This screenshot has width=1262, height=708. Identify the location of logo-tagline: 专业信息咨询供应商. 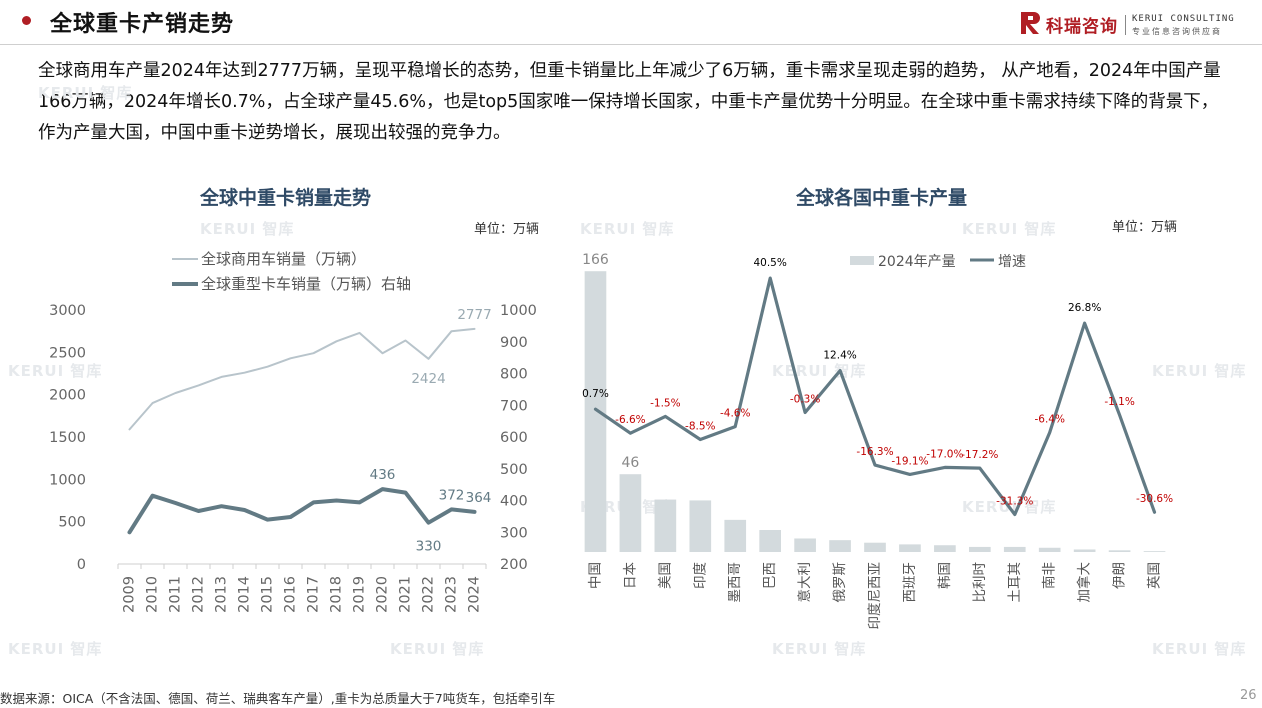
(1177, 31).